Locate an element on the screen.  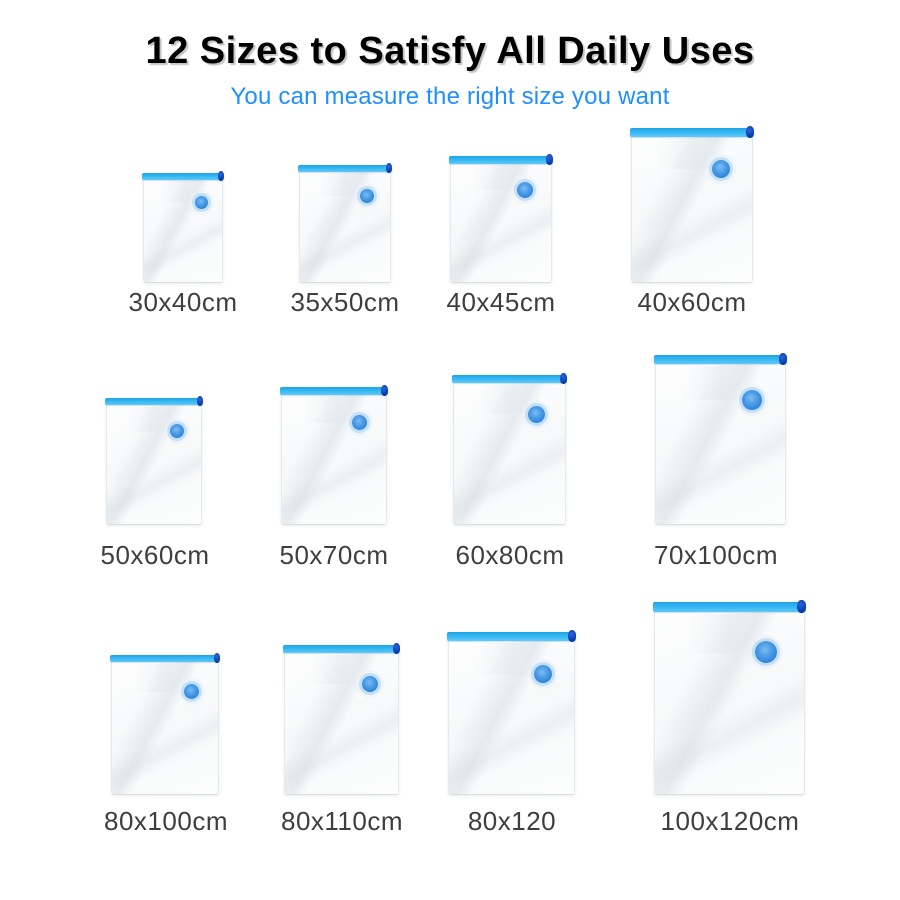
size-label: 80x120 is located at coordinates (512, 821).